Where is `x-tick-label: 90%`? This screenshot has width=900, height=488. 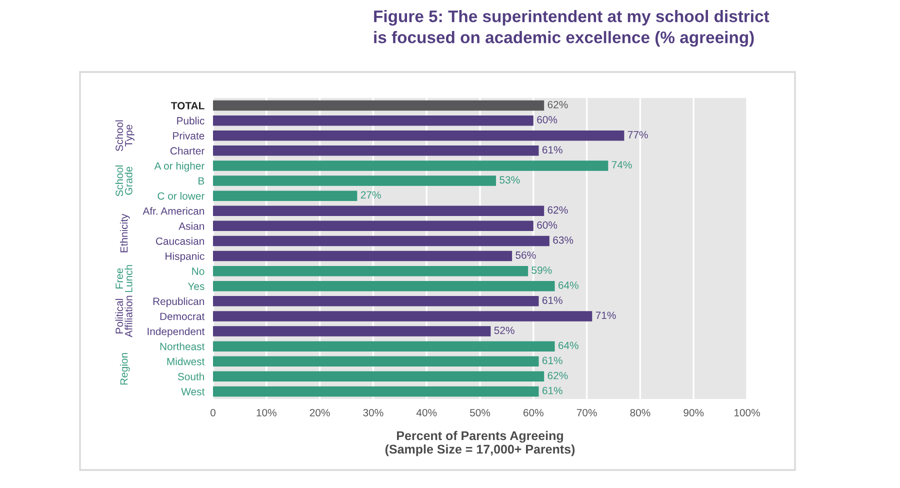
x-tick-label: 90% is located at coordinates (694, 412).